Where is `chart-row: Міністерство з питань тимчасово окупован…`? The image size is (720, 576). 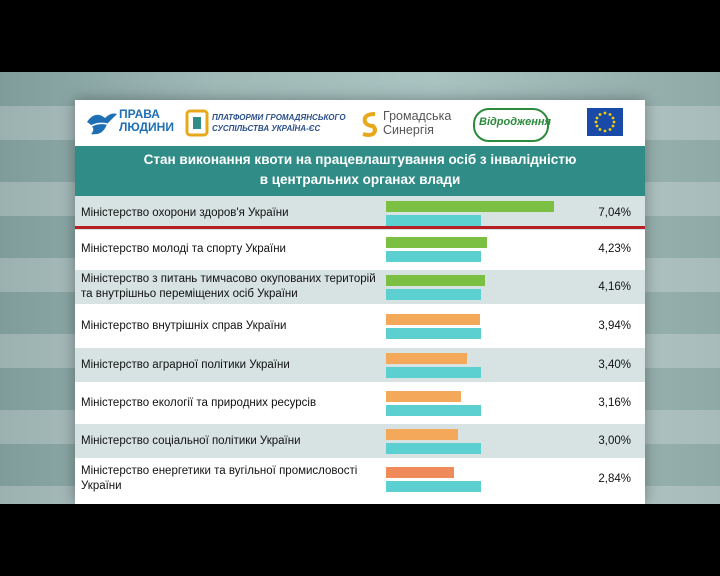 chart-row: Міністерство з питань тимчасово окупован… is located at coordinates (360, 287).